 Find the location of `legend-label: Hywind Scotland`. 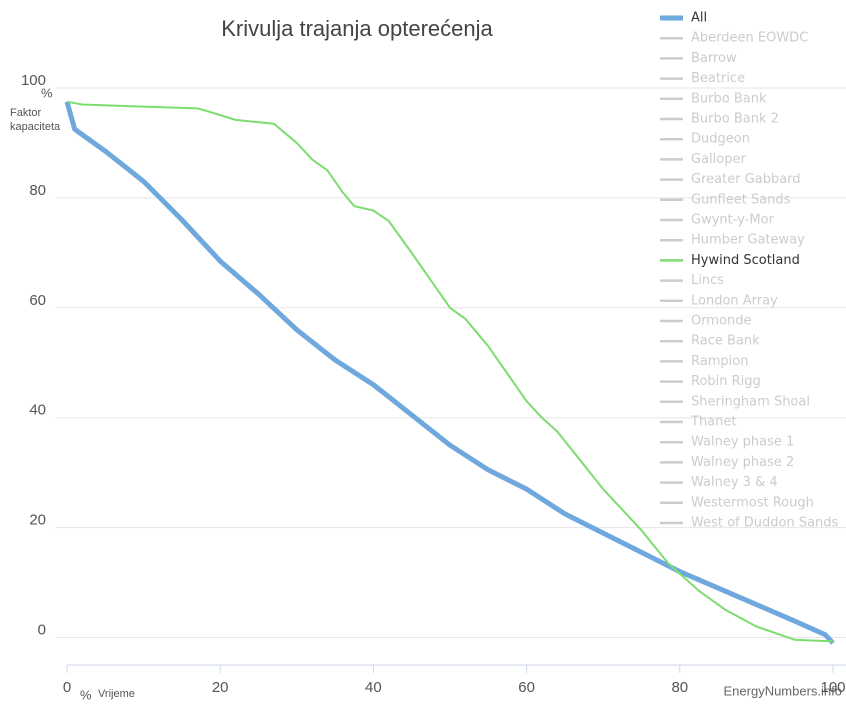

legend-label: Hywind Scotland is located at coordinates (745, 260).